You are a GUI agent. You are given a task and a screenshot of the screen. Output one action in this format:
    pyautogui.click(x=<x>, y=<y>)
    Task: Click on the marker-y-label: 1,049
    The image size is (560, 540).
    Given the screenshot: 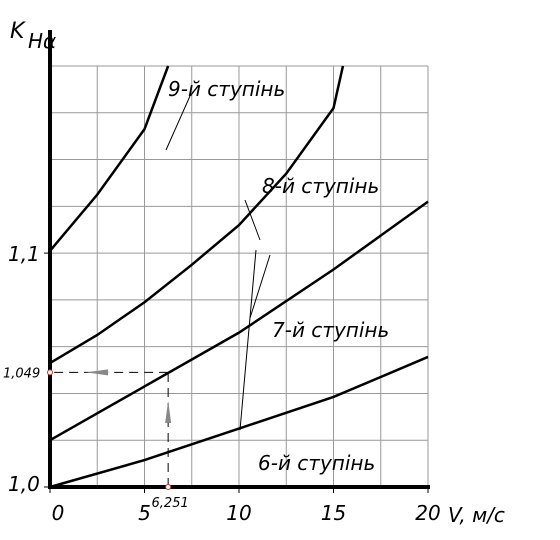 What is the action you would take?
    pyautogui.click(x=21, y=373)
    